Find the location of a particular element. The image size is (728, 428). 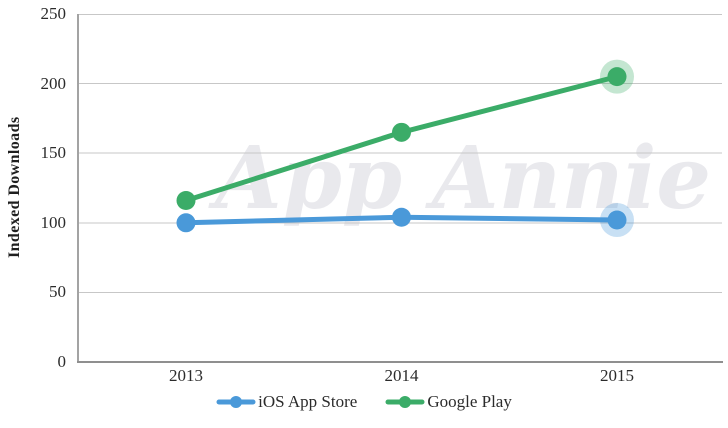

y-axis-tick-label: 100 is located at coordinates (53, 222).